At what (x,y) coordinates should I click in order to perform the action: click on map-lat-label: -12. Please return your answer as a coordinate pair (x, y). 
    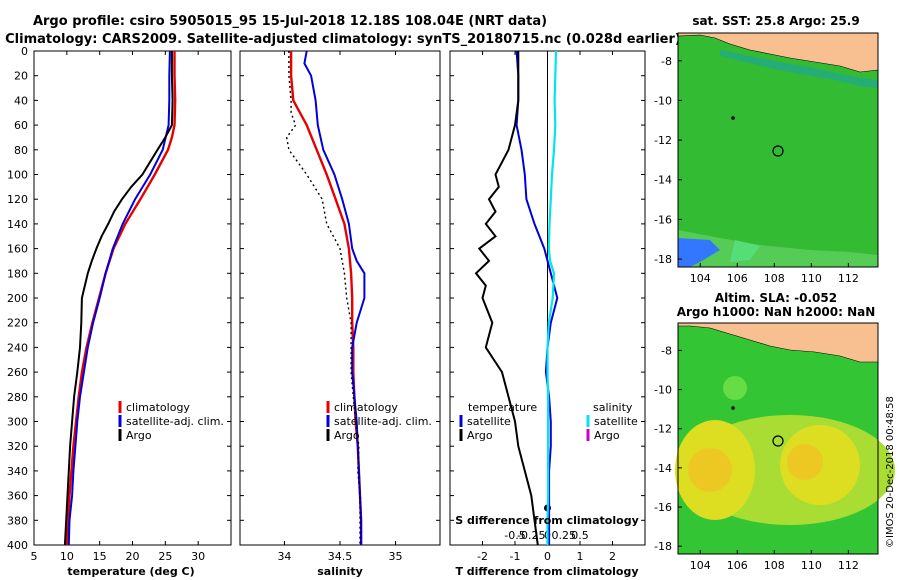
    Looking at the image, I should click on (663, 429).